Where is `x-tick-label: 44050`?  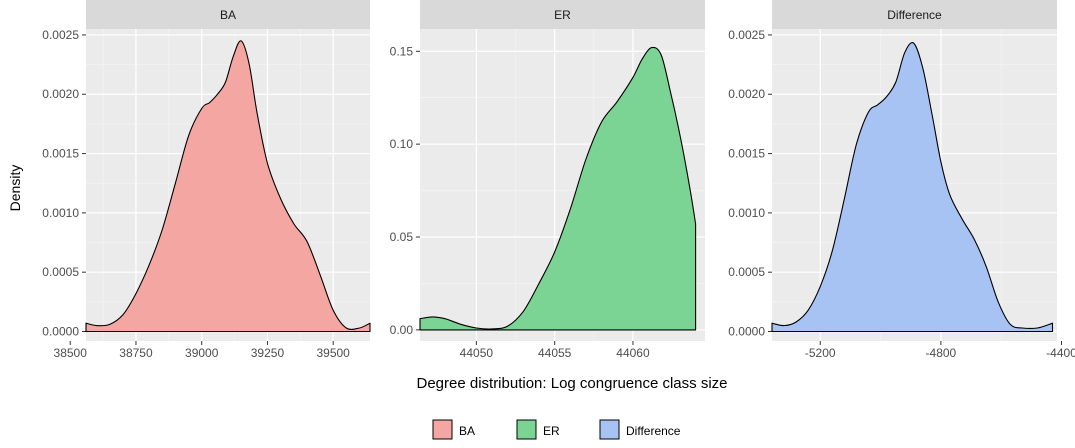
x-tick-label: 44050 is located at coordinates (477, 353).